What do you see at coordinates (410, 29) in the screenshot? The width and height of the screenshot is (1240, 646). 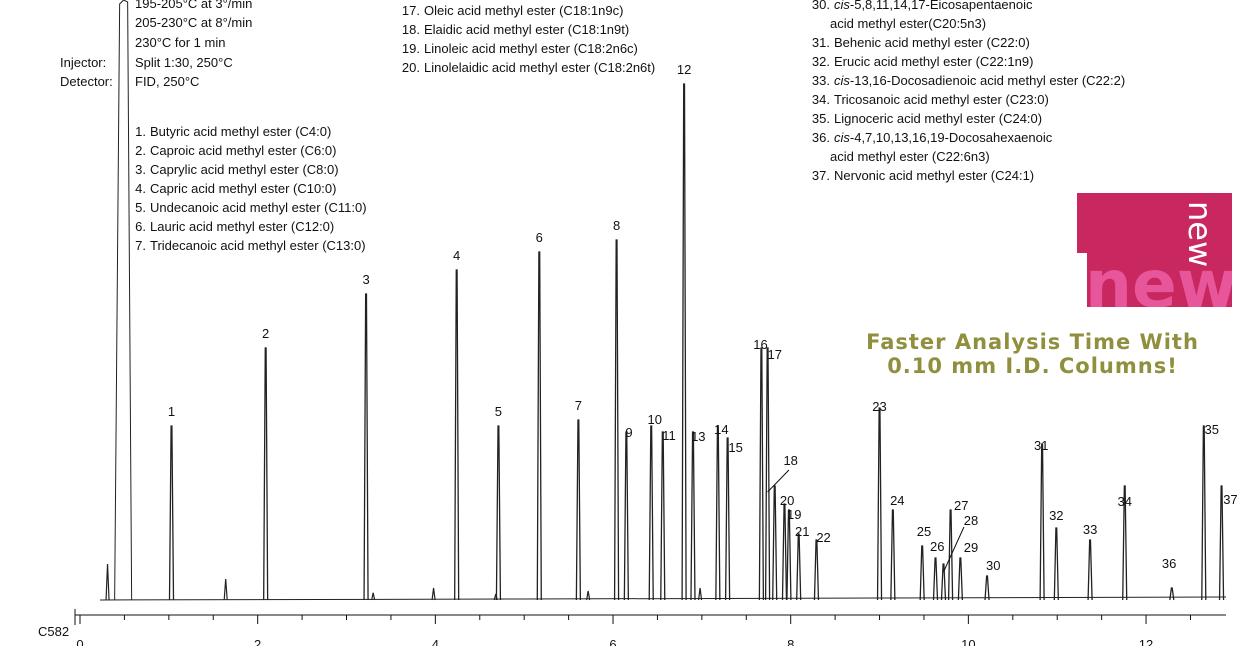 I see `legend-number: 18.` at bounding box center [410, 29].